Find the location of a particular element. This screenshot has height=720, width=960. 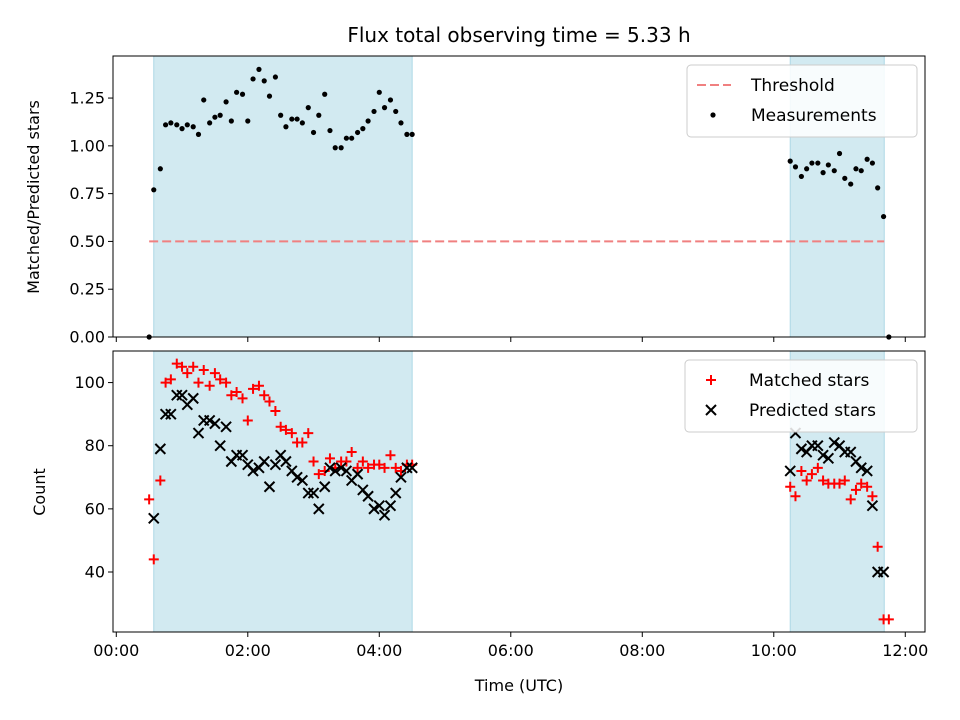

top-y-tick-label: 0.25 is located at coordinates (87, 289).